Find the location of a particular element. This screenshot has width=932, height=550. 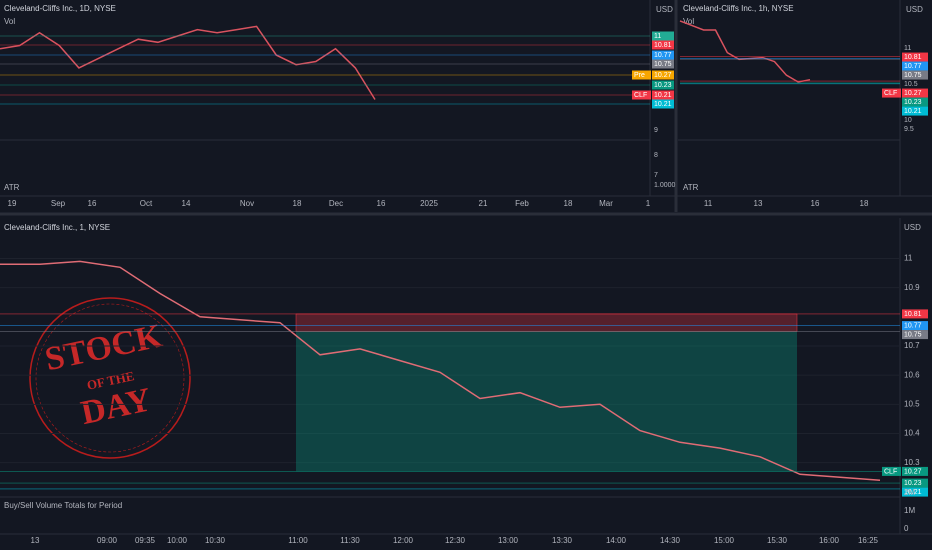

x-tick-label: 14 is located at coordinates (186, 203).